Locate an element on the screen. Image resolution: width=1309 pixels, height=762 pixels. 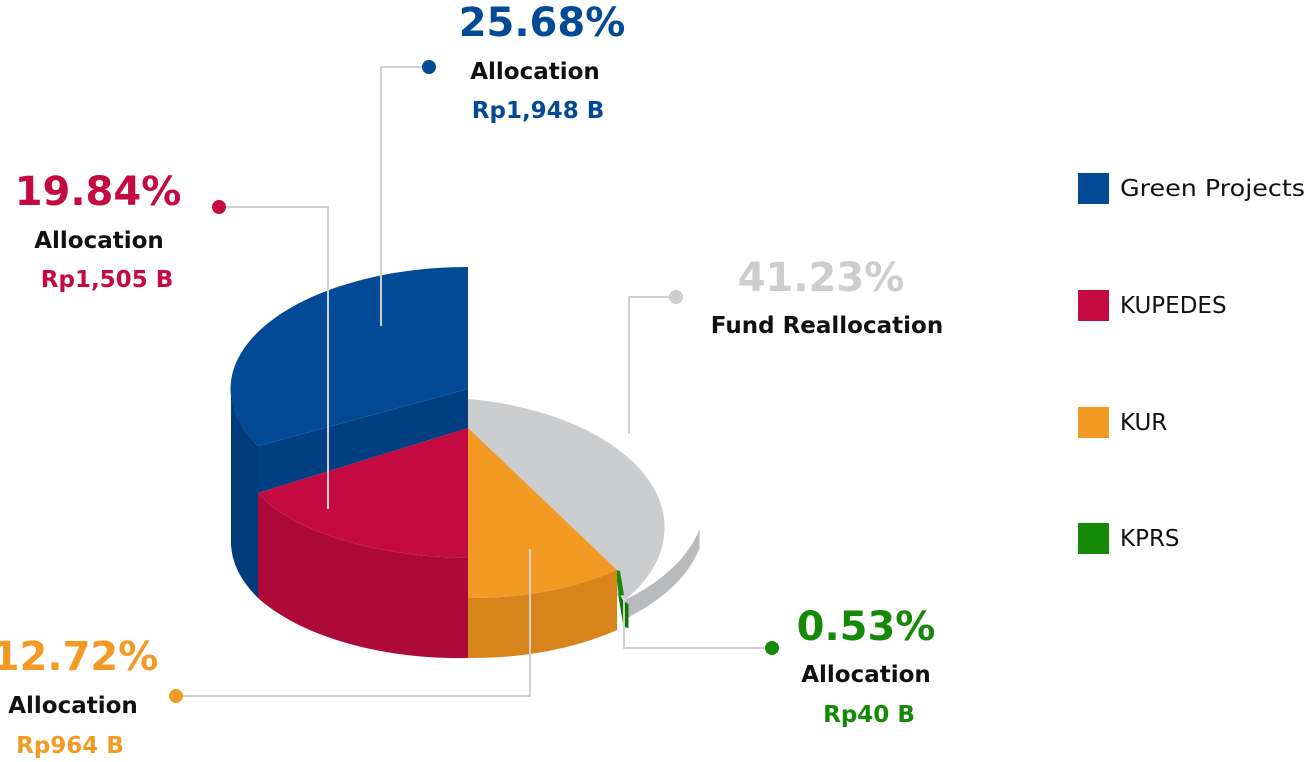
leader-dot-green-projects is located at coordinates (429, 67).